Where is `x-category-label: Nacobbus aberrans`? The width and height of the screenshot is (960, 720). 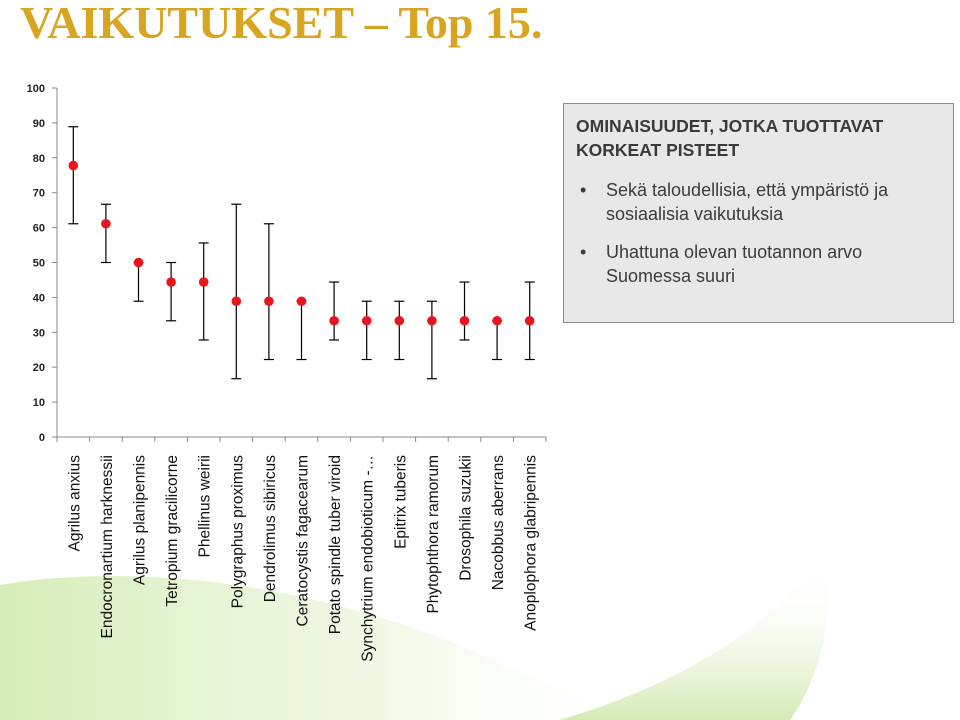 x-category-label: Nacobbus aberrans is located at coordinates (498, 523).